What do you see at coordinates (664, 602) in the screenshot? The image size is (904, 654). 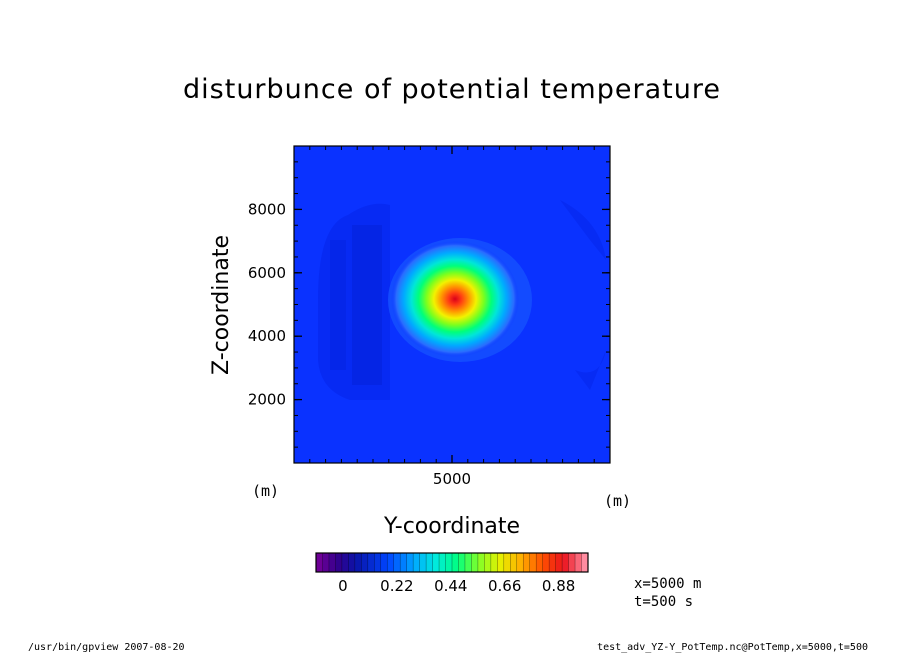 I see `time-annotation: t=500 s` at bounding box center [664, 602].